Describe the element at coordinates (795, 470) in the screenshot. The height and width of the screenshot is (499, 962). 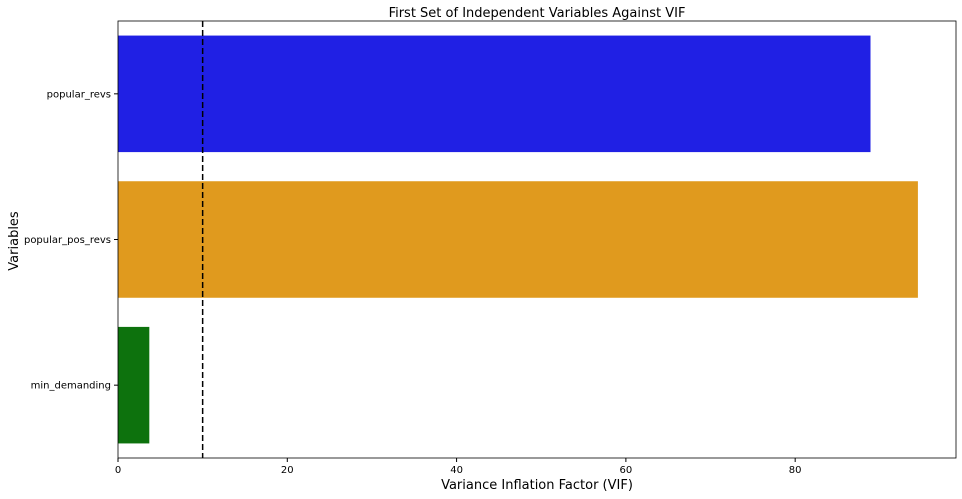
I see `x-tick-label: 80` at that location.